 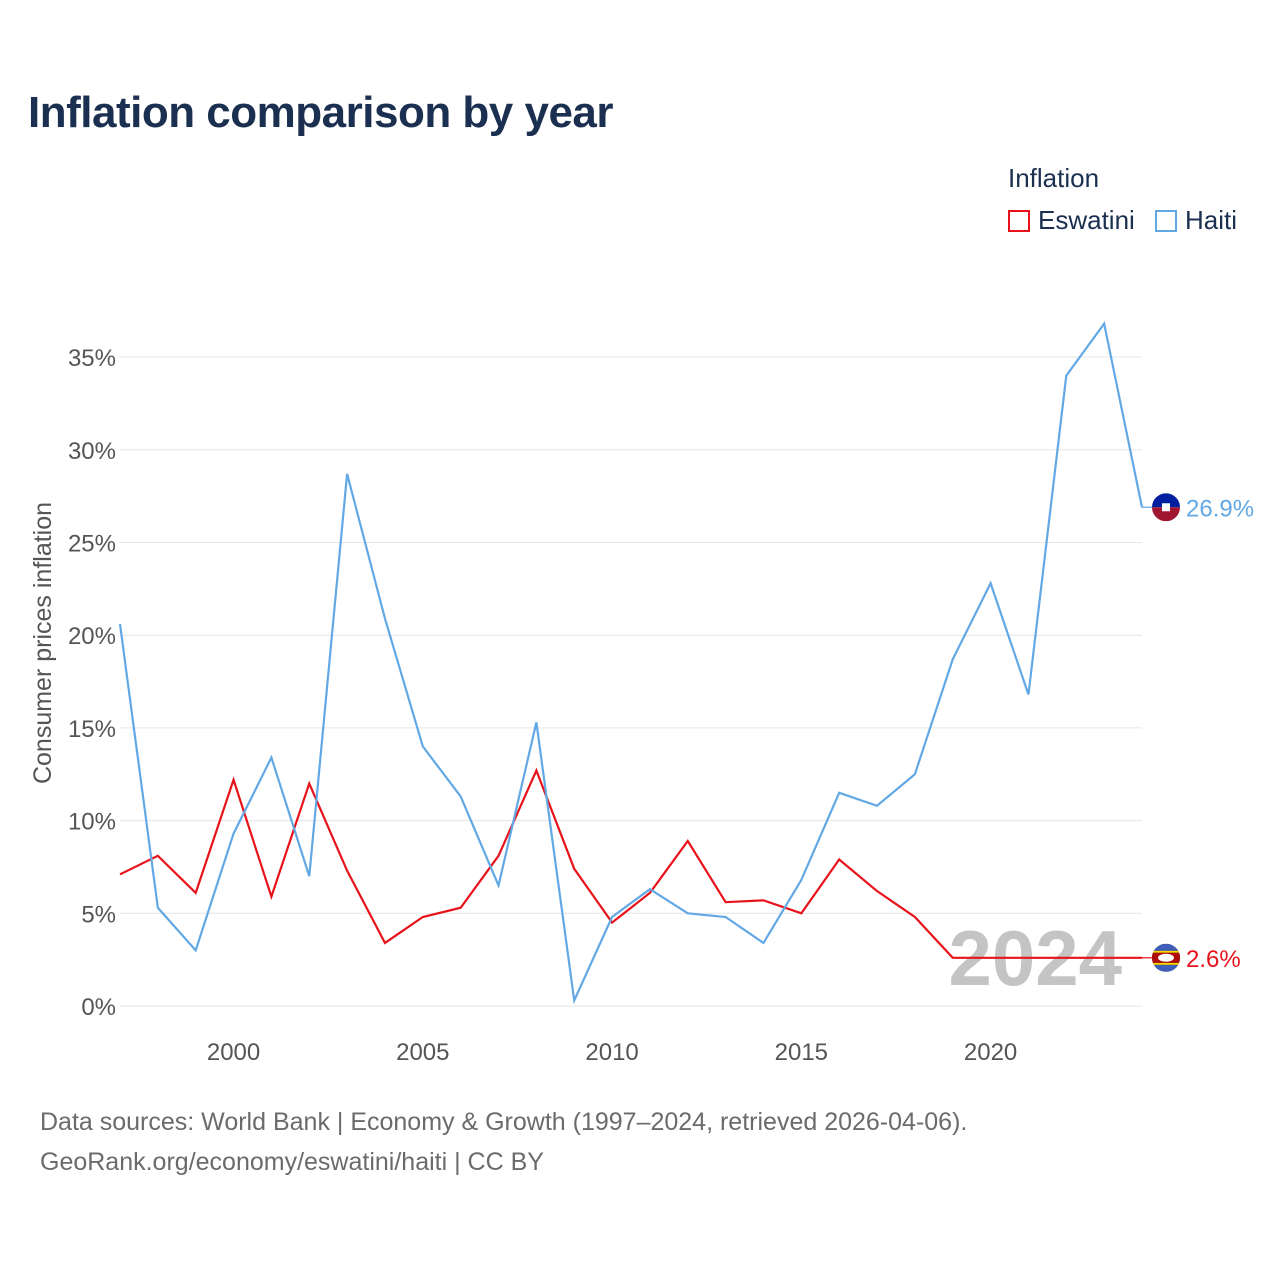 I want to click on legend-swatch-eswatini, so click(x=1019, y=220).